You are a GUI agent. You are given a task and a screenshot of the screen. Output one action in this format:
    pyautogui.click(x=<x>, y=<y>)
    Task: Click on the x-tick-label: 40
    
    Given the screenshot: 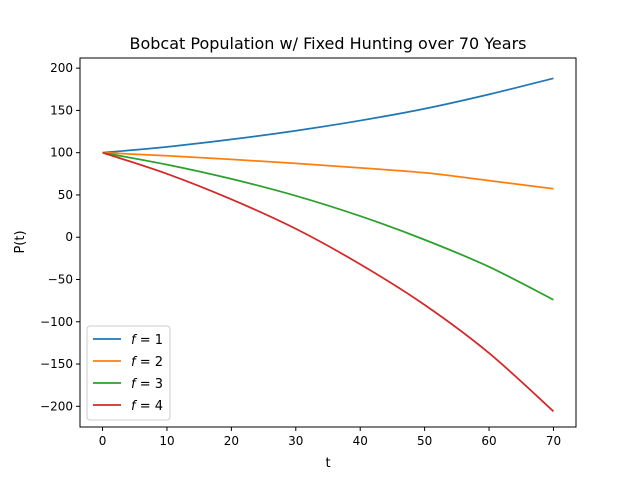 What is the action you would take?
    pyautogui.click(x=360, y=441)
    